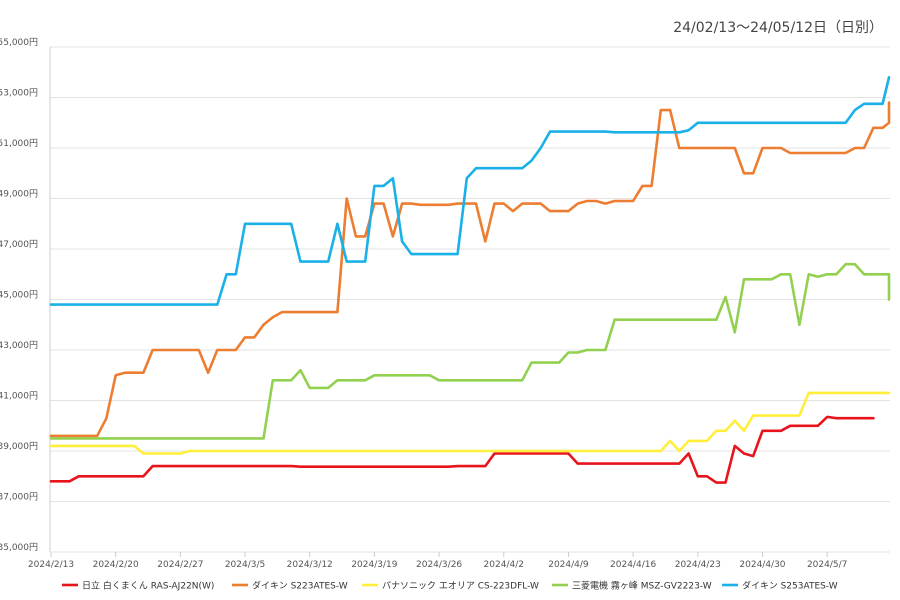  Describe the element at coordinates (19, 143) in the screenshot. I see `y-tick-label: 51,000円` at that location.